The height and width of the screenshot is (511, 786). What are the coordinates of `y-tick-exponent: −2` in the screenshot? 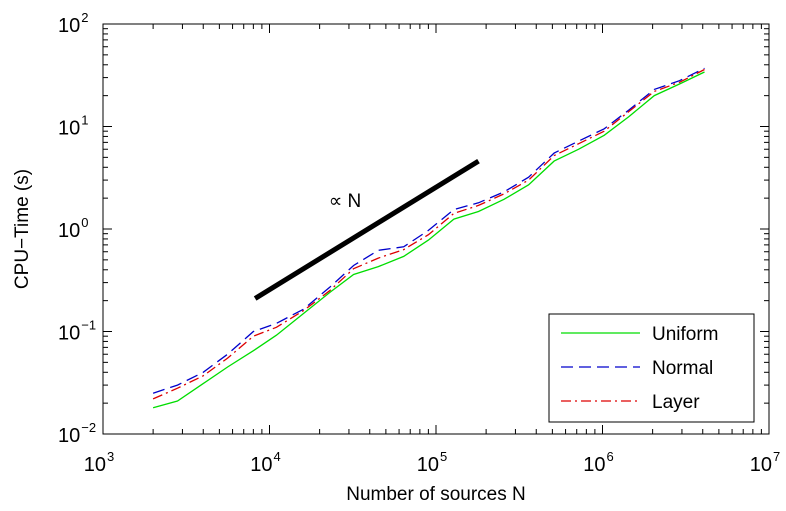 It's located at (88, 427).